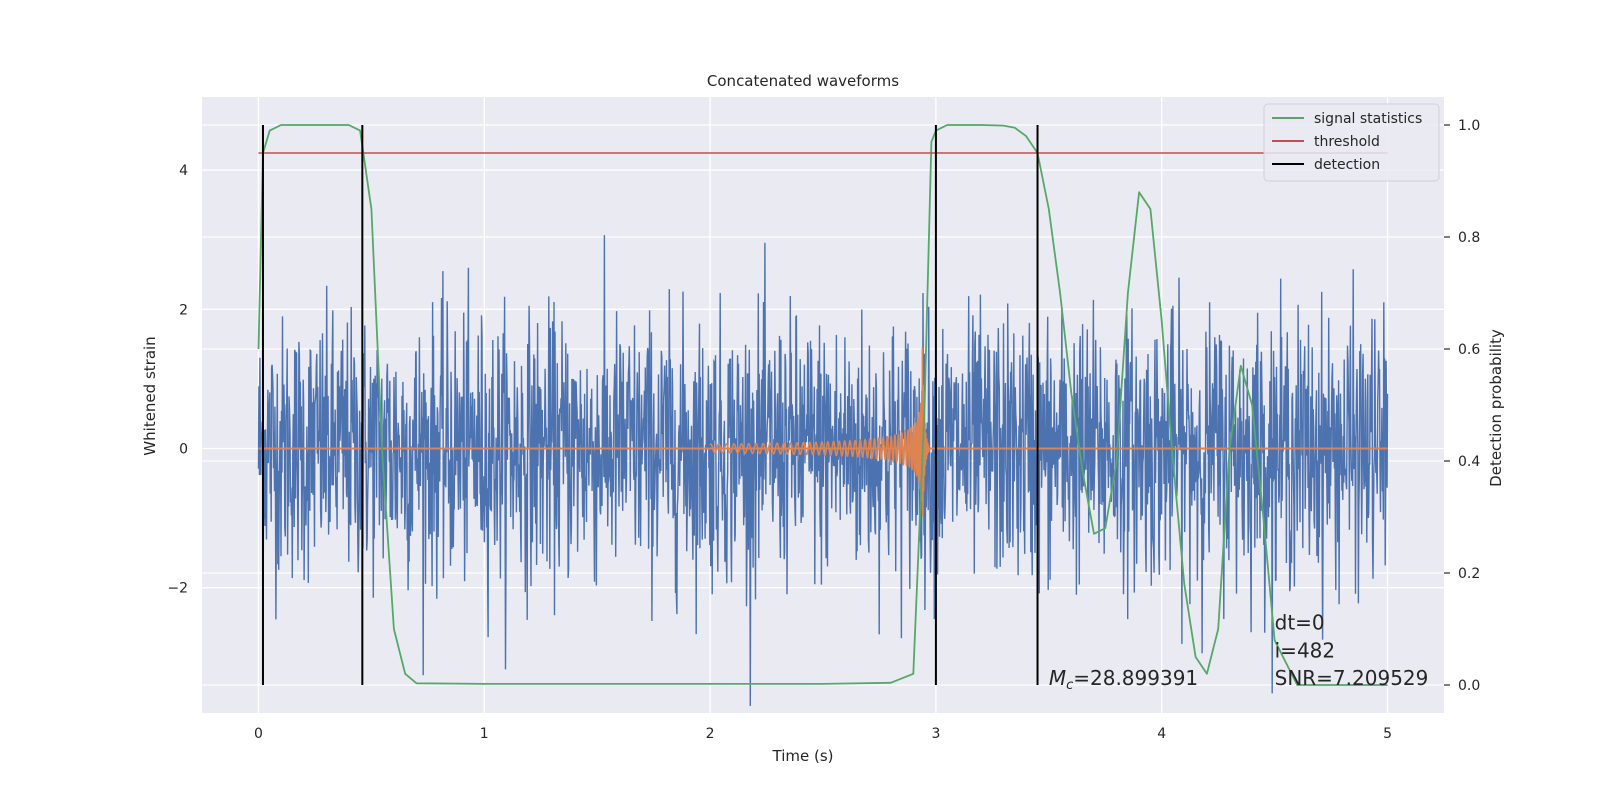 The height and width of the screenshot is (800, 1600). What do you see at coordinates (1347, 165) in the screenshot?
I see `legend-label: detection` at bounding box center [1347, 165].